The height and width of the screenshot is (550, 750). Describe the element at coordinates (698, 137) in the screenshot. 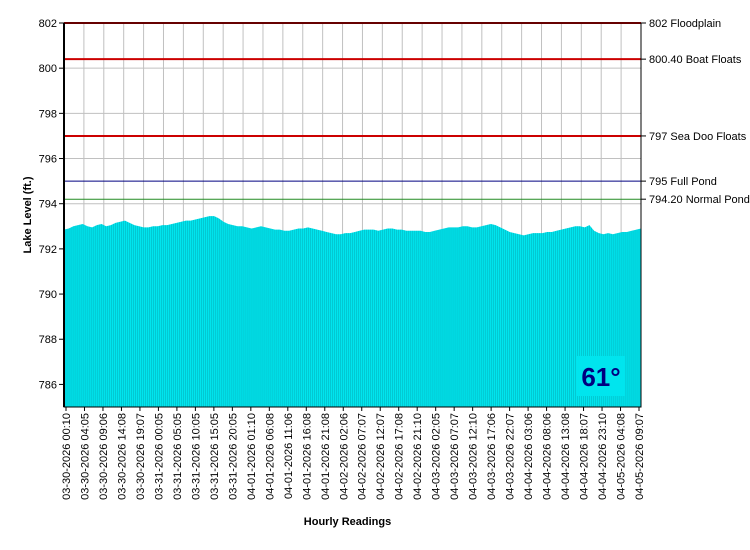

I see `reference-line-label: 797 Sea Doo Floats` at that location.